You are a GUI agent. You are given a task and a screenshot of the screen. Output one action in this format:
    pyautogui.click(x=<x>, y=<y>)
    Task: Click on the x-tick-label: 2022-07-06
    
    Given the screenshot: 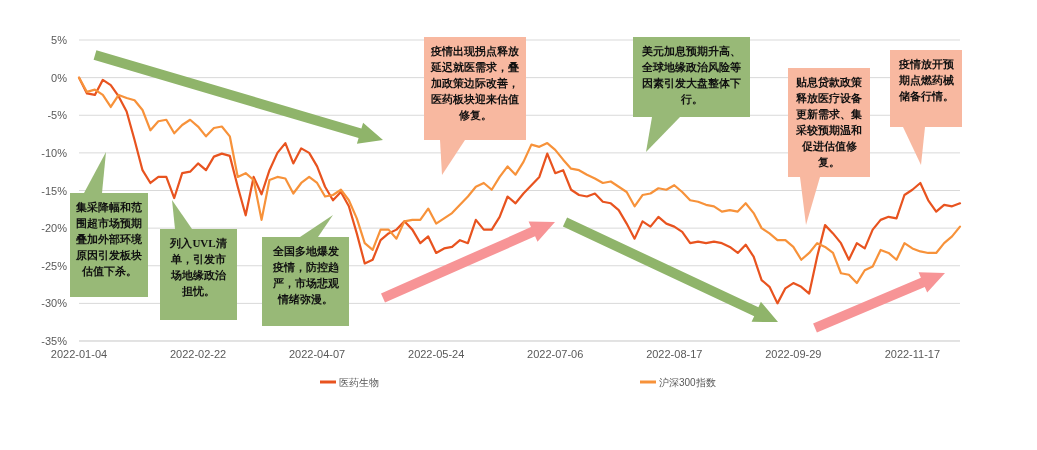 What is the action you would take?
    pyautogui.click(x=555, y=354)
    